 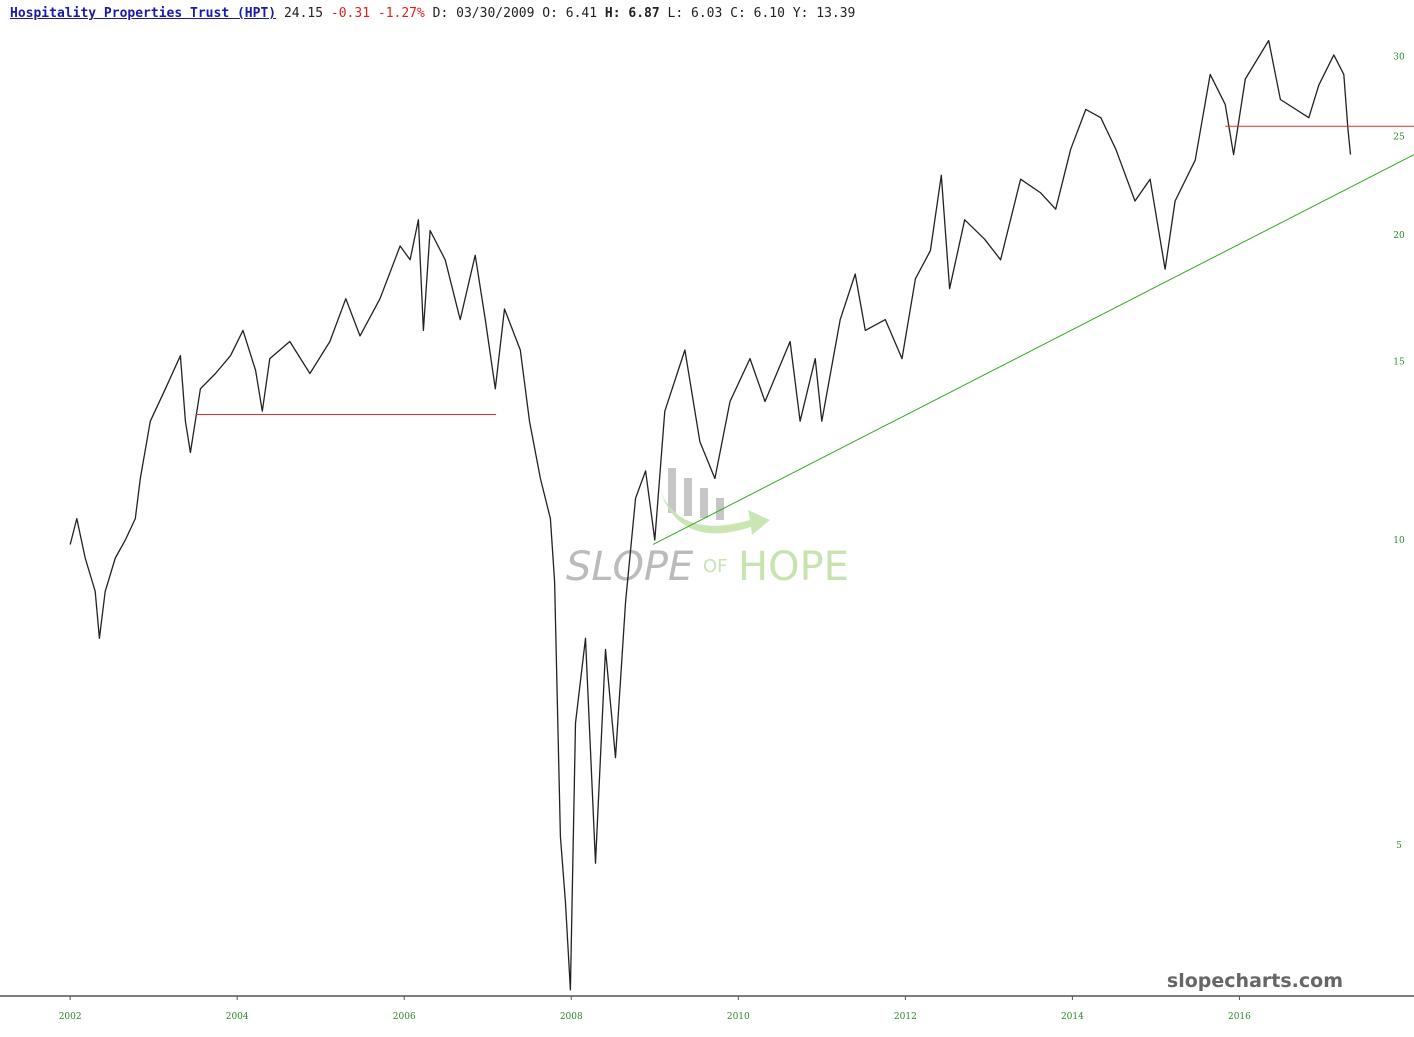 What do you see at coordinates (675, 13) in the screenshot?
I see `field-label: L:` at bounding box center [675, 13].